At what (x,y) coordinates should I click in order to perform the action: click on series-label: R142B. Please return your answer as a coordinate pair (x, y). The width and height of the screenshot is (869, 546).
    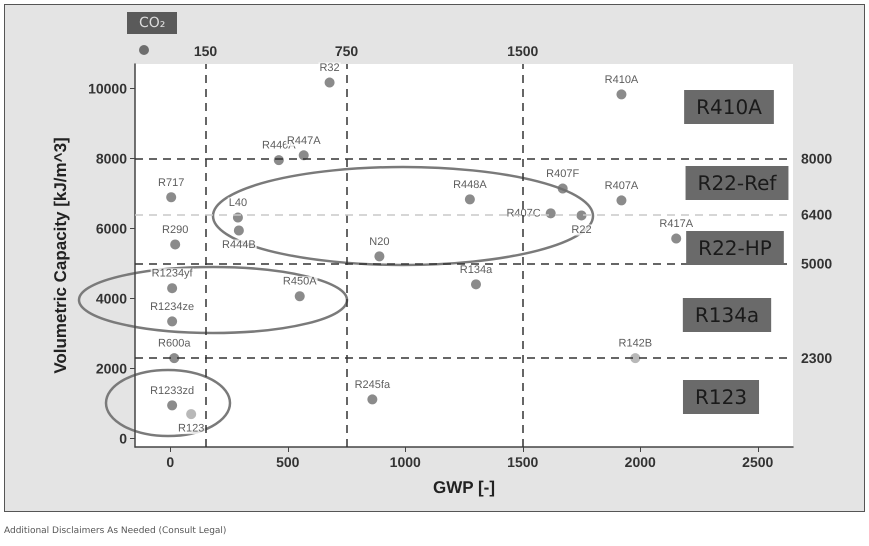
    Looking at the image, I should click on (635, 344).